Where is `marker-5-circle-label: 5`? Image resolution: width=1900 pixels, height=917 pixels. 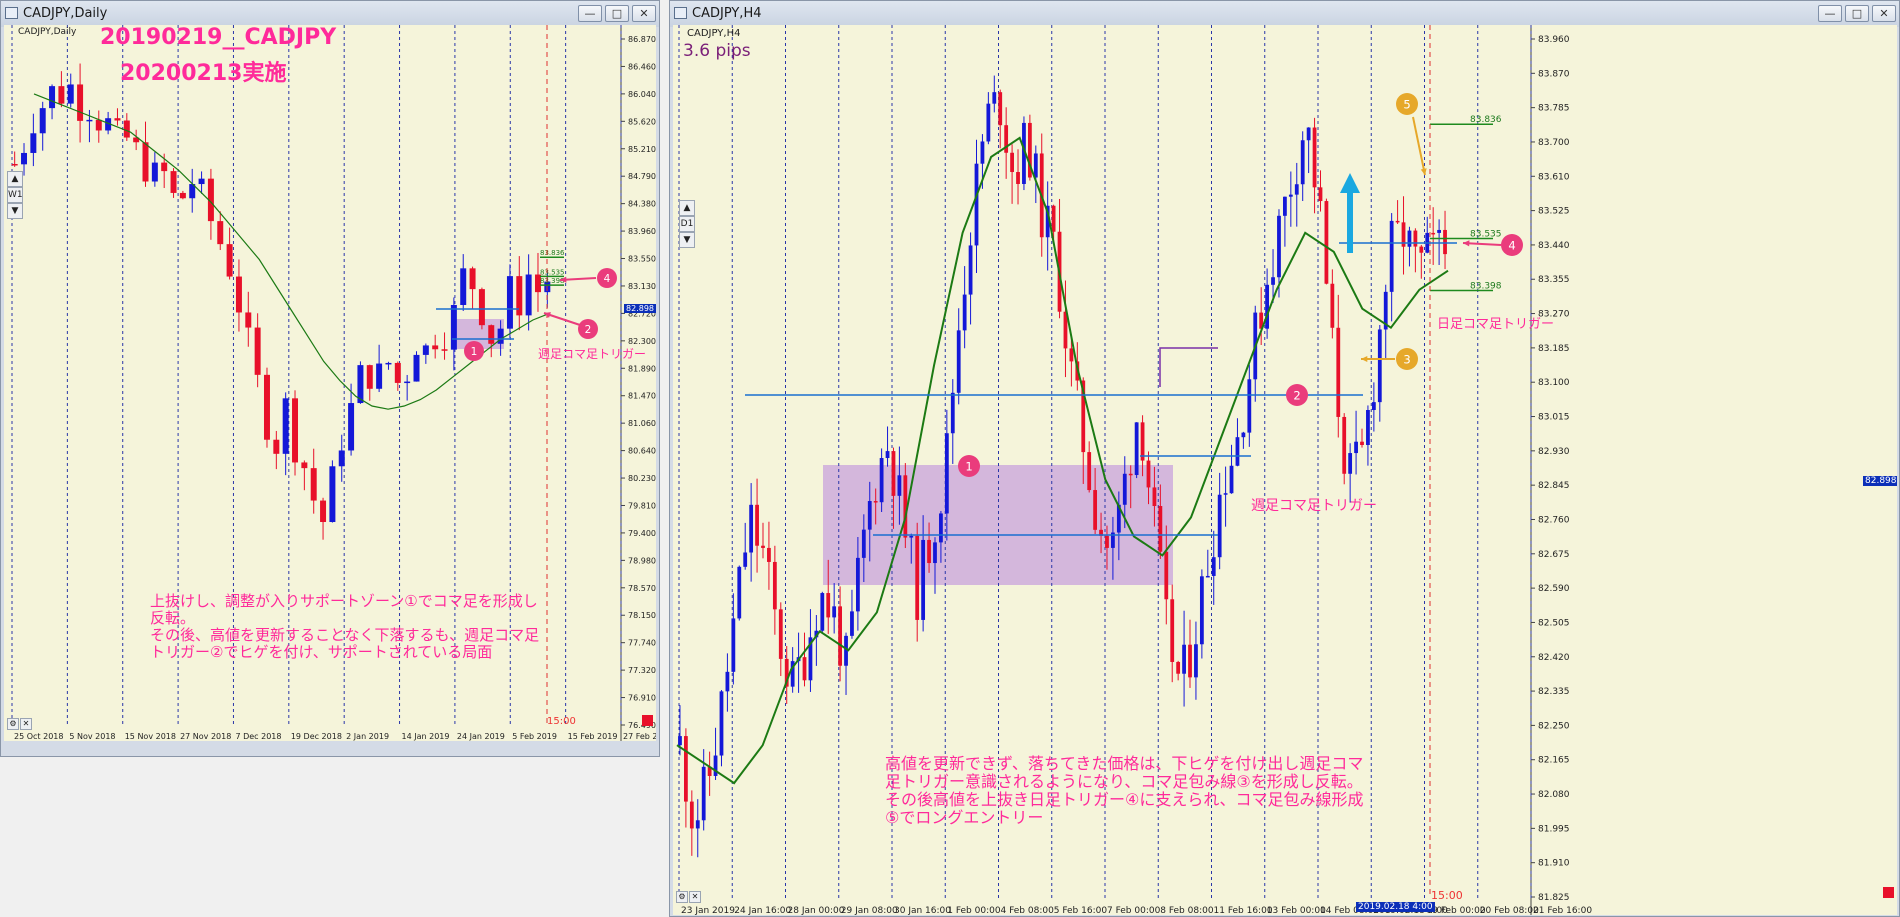
marker-5-circle-label: 5 is located at coordinates (1406, 104).